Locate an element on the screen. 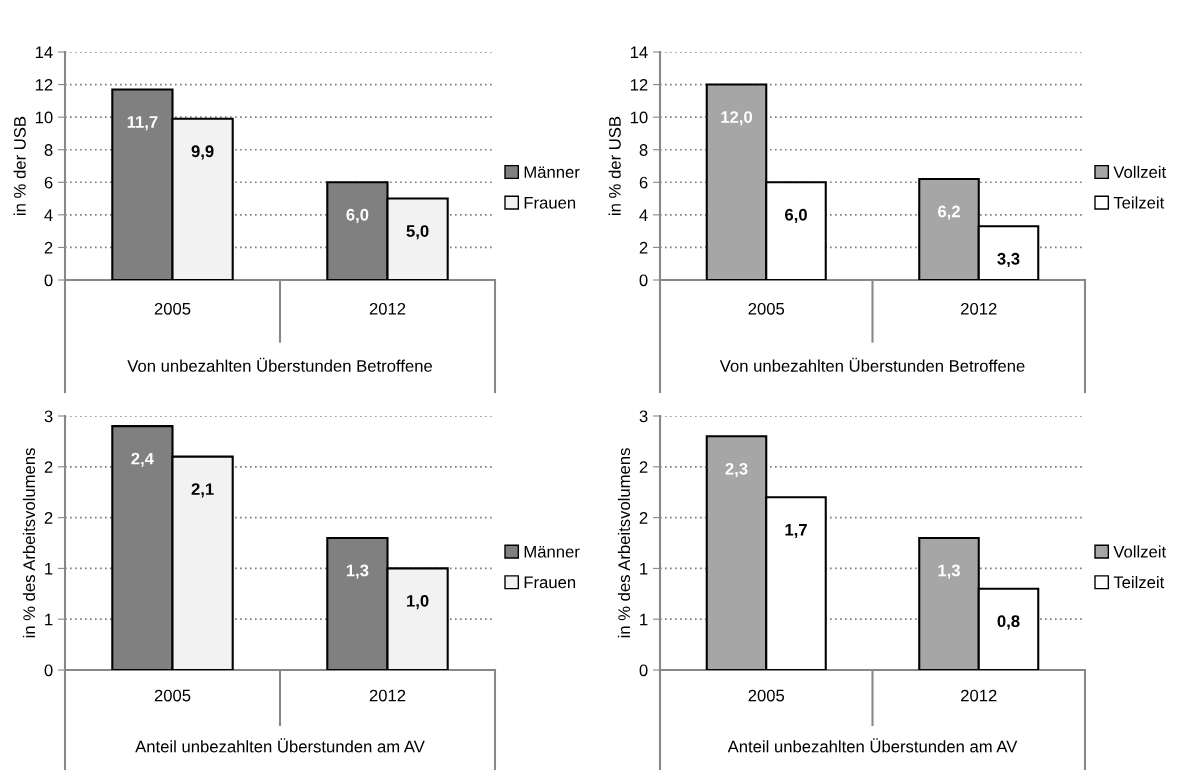 The image size is (1187, 770). data-label: 1,7 is located at coordinates (796, 531).